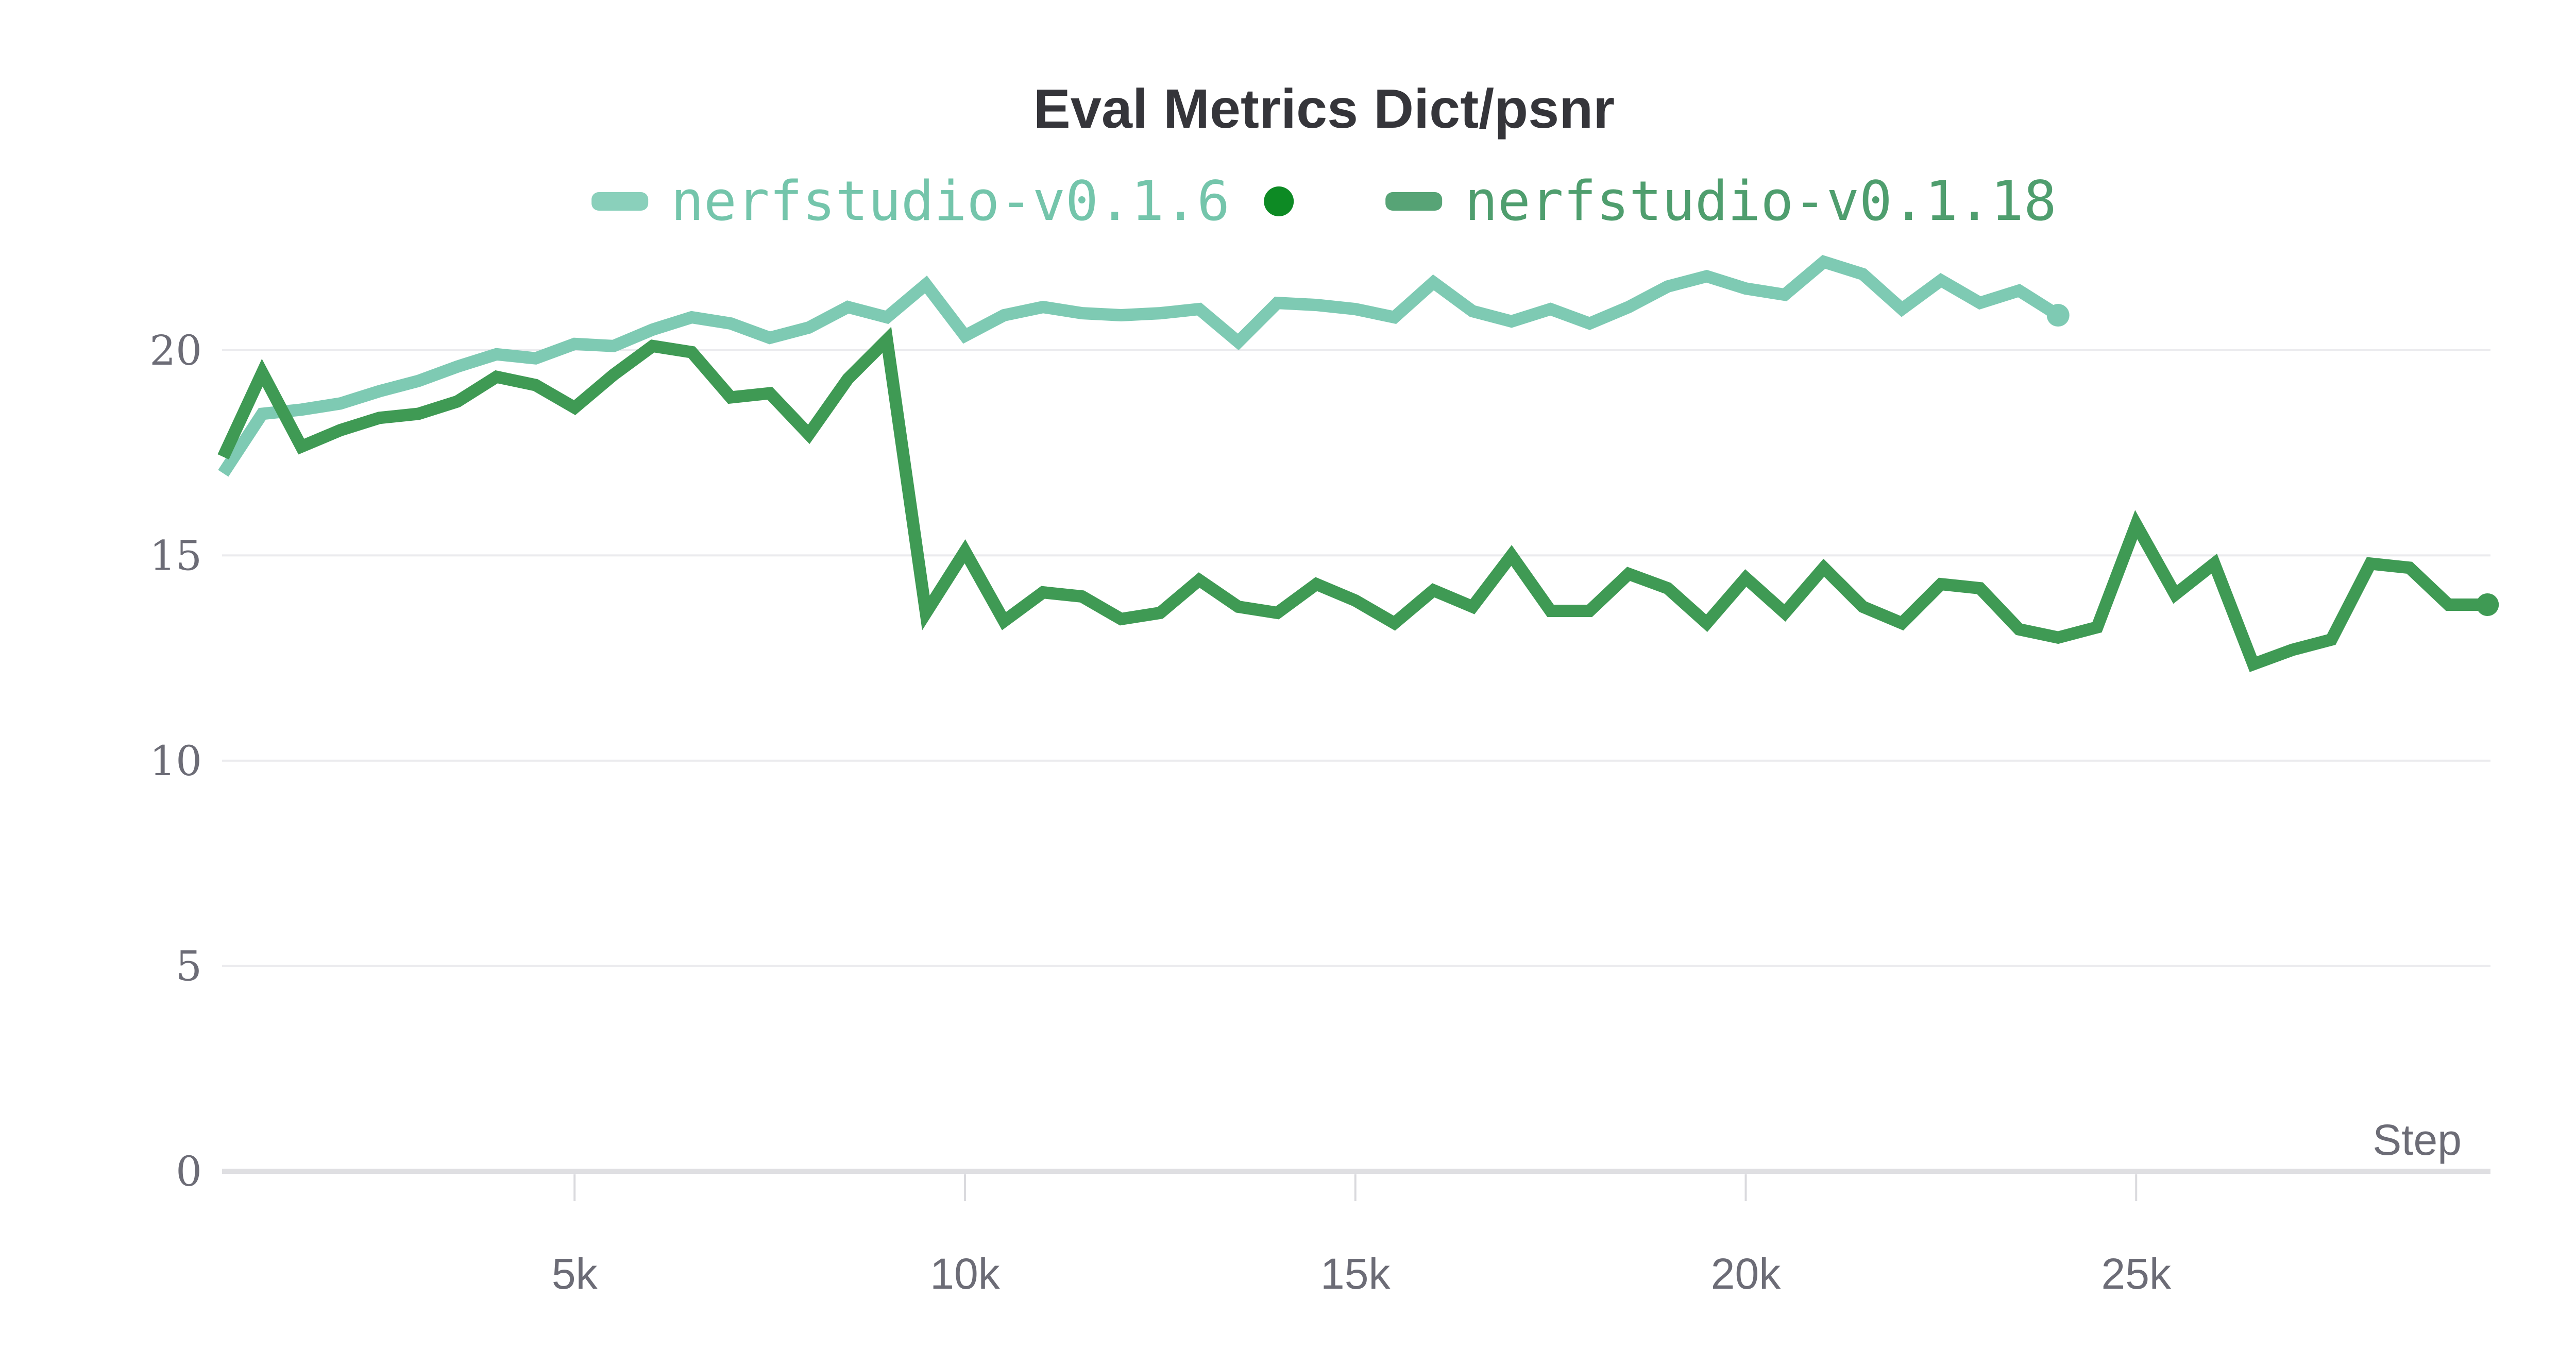 This screenshot has height=1368, width=2576. I want to click on x-tick-label: 15k, so click(1356, 1274).